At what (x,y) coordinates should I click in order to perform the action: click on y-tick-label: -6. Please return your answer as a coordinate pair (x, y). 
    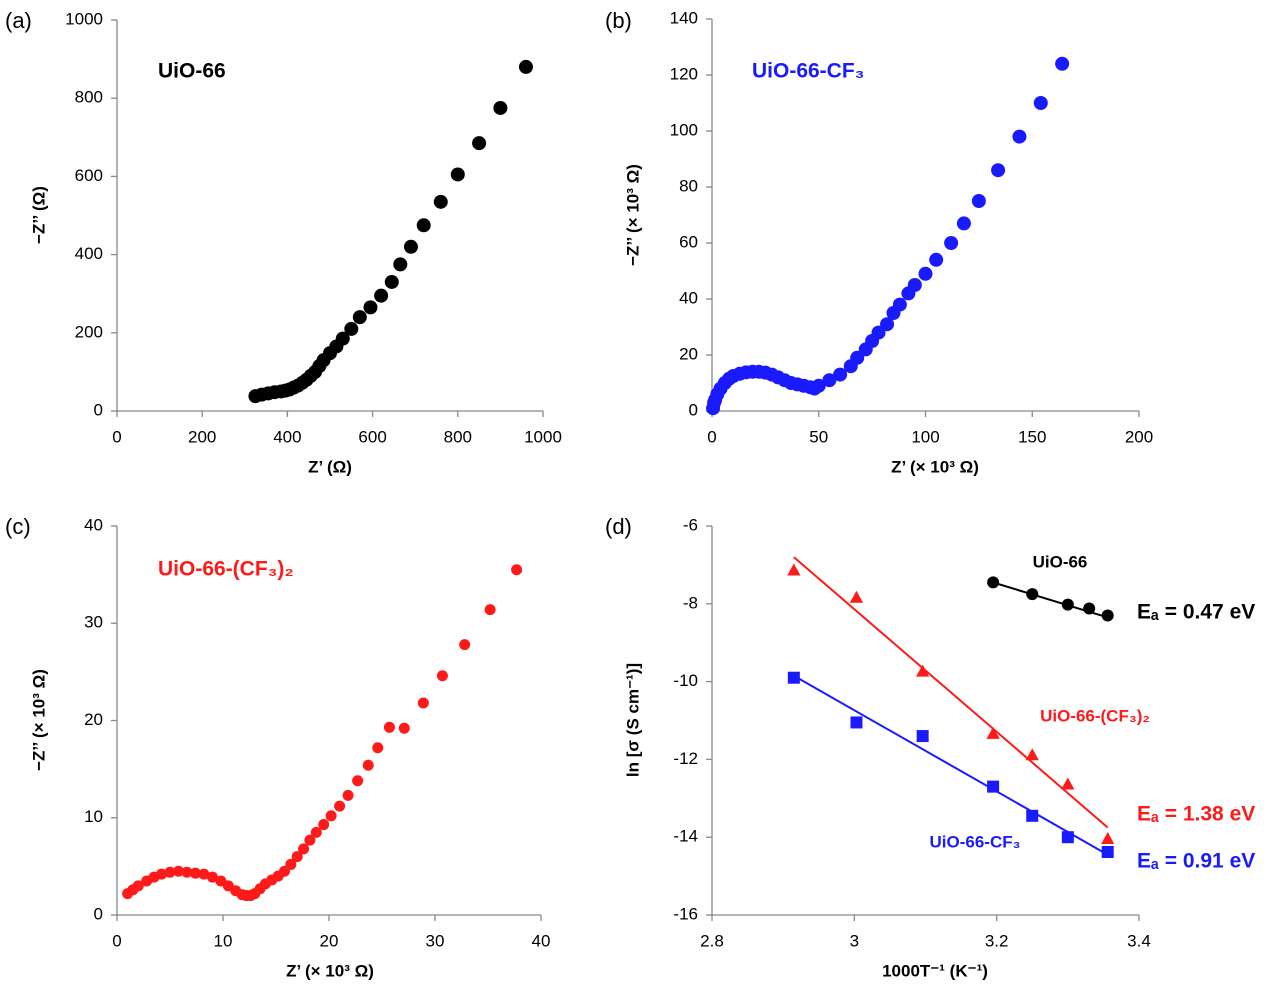
    Looking at the image, I should click on (690, 524).